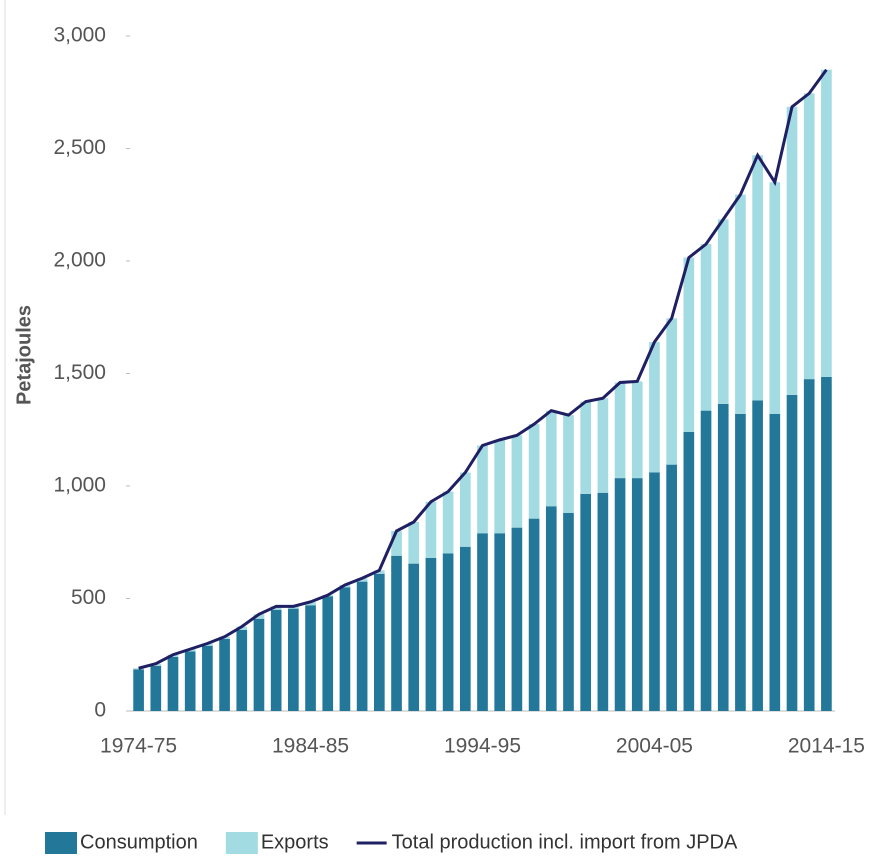 The width and height of the screenshot is (871, 858). What do you see at coordinates (310, 746) in the screenshot?
I see `x-tick-label: 1984-85` at bounding box center [310, 746].